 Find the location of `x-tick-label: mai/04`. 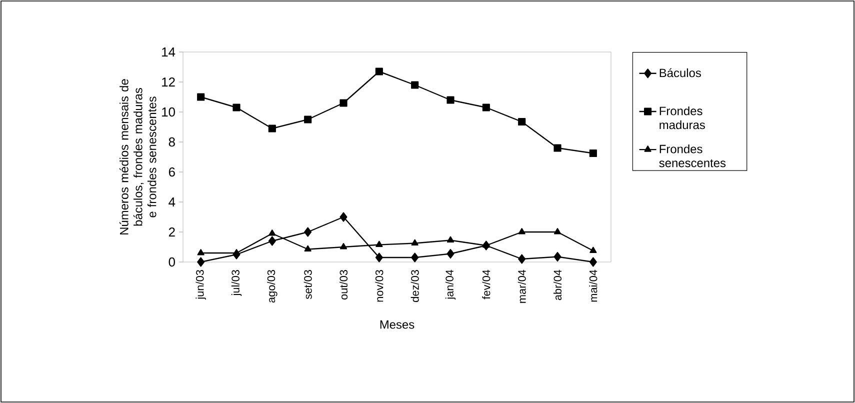

x-tick-label: mai/04 is located at coordinates (593, 286).